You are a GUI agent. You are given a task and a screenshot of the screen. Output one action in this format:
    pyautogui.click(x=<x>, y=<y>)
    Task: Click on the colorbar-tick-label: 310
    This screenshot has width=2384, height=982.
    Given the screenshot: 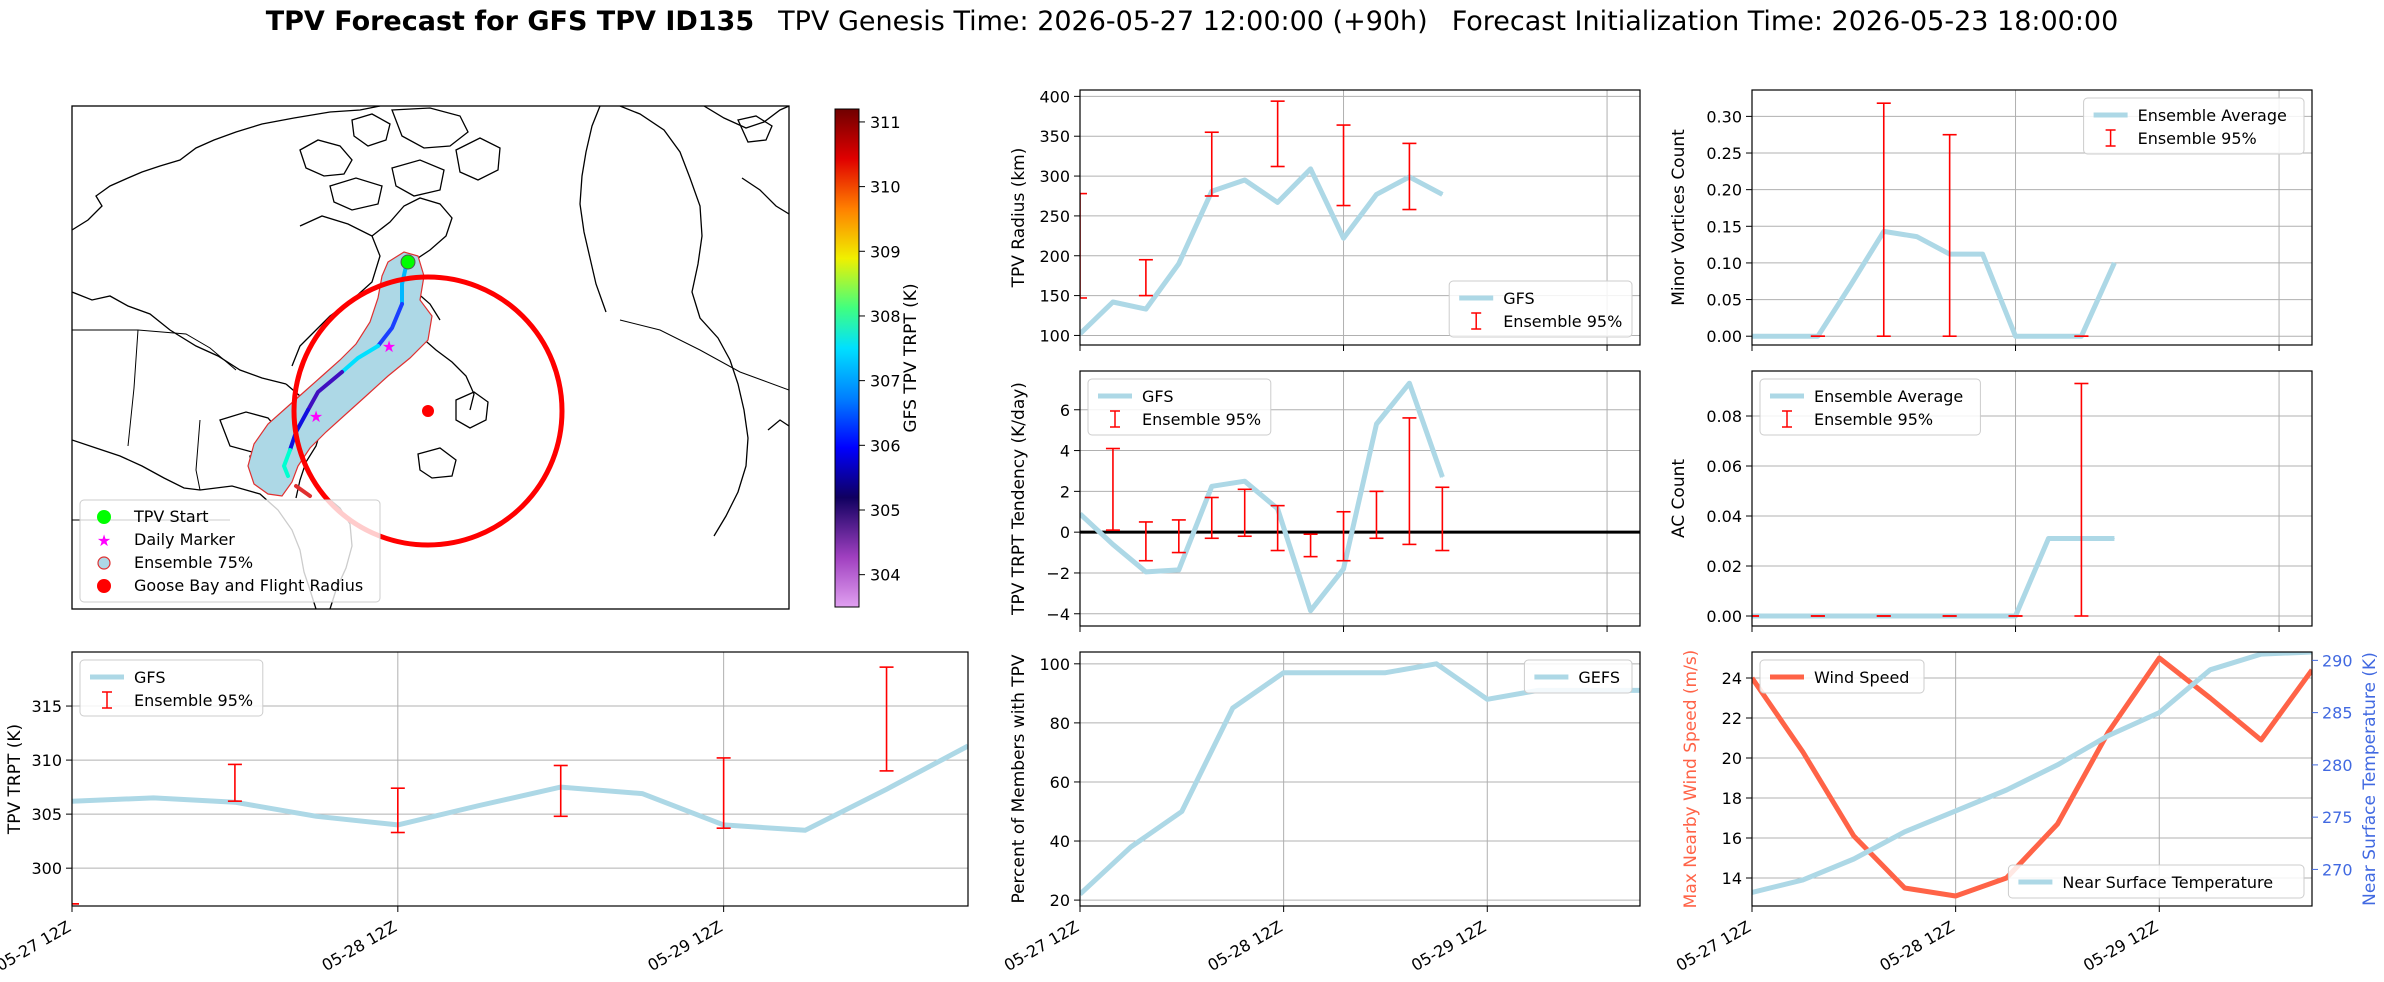 What is the action you would take?
    pyautogui.click(x=885, y=187)
    